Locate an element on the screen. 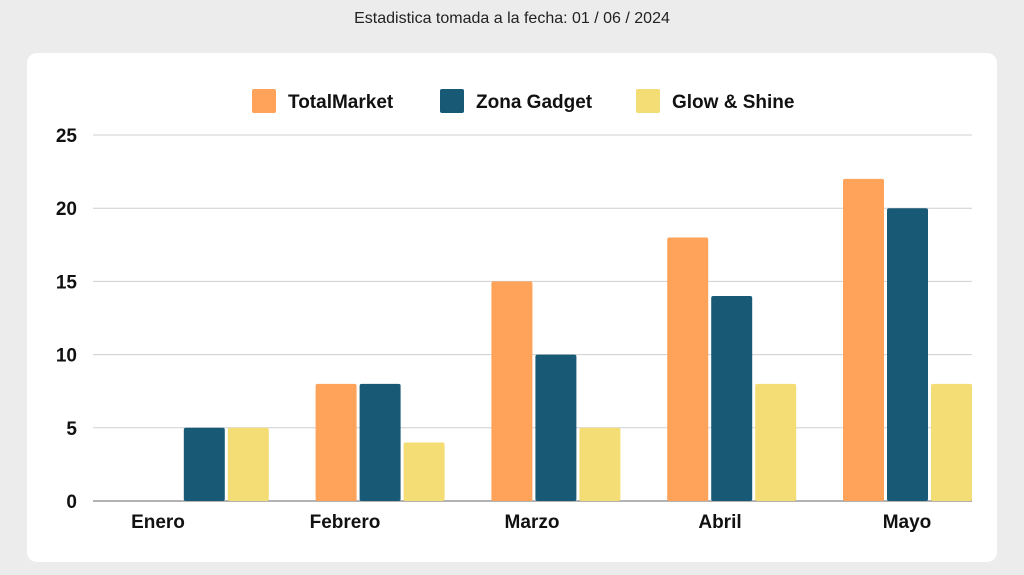  bar-zona-gadget-abril is located at coordinates (732, 398).